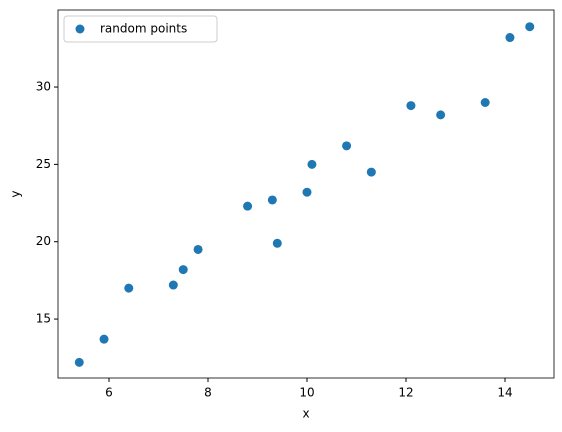  Describe the element at coordinates (306, 393) in the screenshot. I see `x-tick-label: 10` at that location.